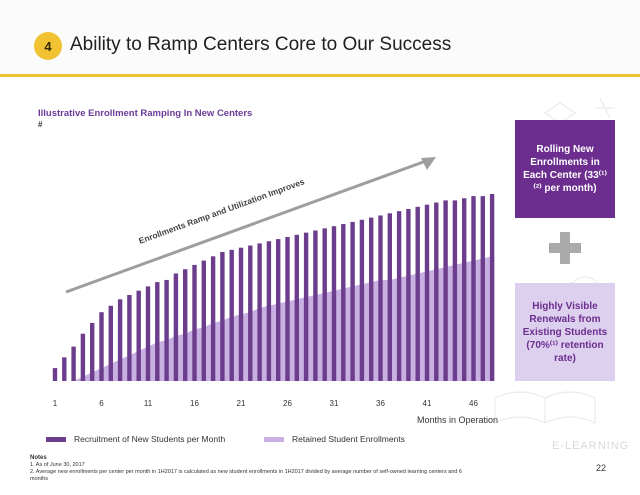  What do you see at coordinates (56, 439) in the screenshot?
I see `legend-swatch-recruitment` at bounding box center [56, 439].